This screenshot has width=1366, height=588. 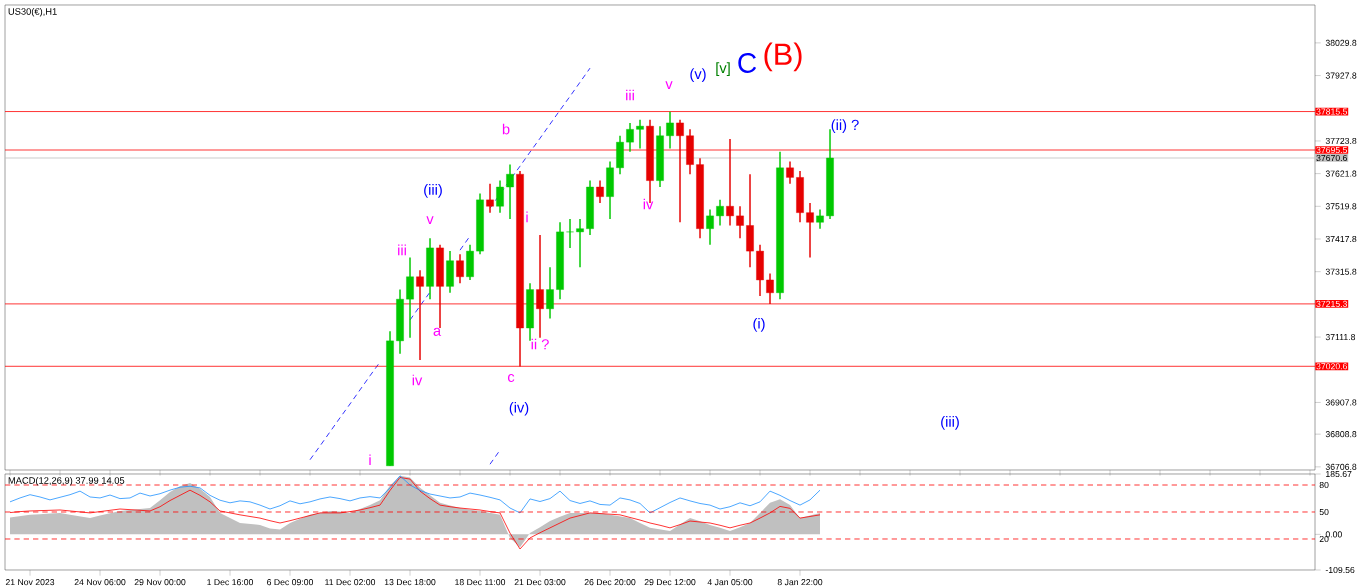 I want to click on y-tick-label: 37621.8, so click(x=1341, y=173).